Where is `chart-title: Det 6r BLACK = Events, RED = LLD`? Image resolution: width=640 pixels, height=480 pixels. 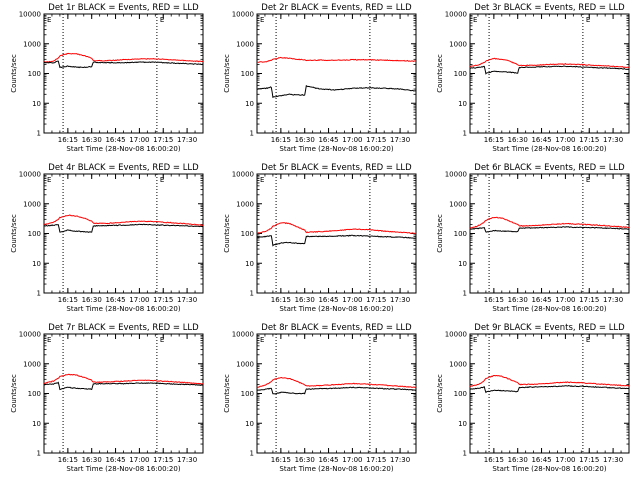
chart-title: Det 6r BLACK = Events, RED = LLD is located at coordinates (549, 168).